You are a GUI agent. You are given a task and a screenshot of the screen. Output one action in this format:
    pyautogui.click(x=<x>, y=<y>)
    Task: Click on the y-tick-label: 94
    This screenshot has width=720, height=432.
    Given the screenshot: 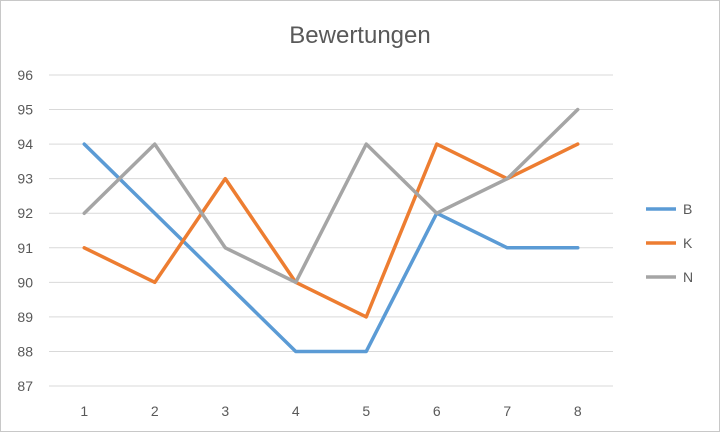 What is the action you would take?
    pyautogui.click(x=25, y=144)
    